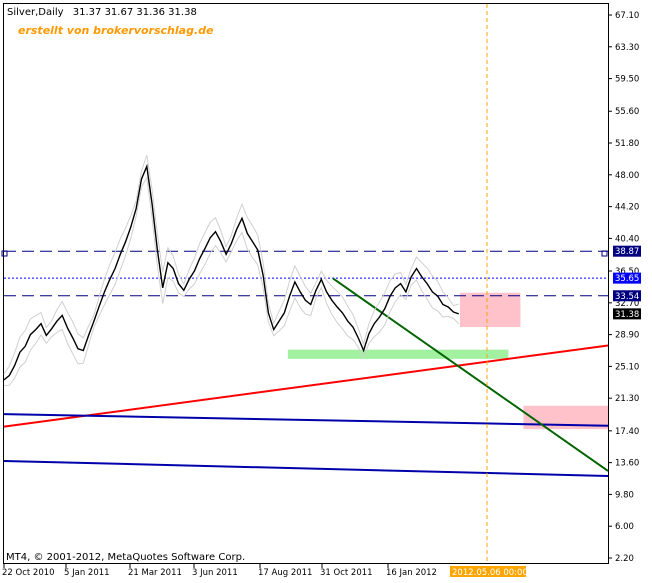 This screenshot has height=583, width=652. I want to click on x-tick-label: 31 Oct 2011, so click(346, 573).